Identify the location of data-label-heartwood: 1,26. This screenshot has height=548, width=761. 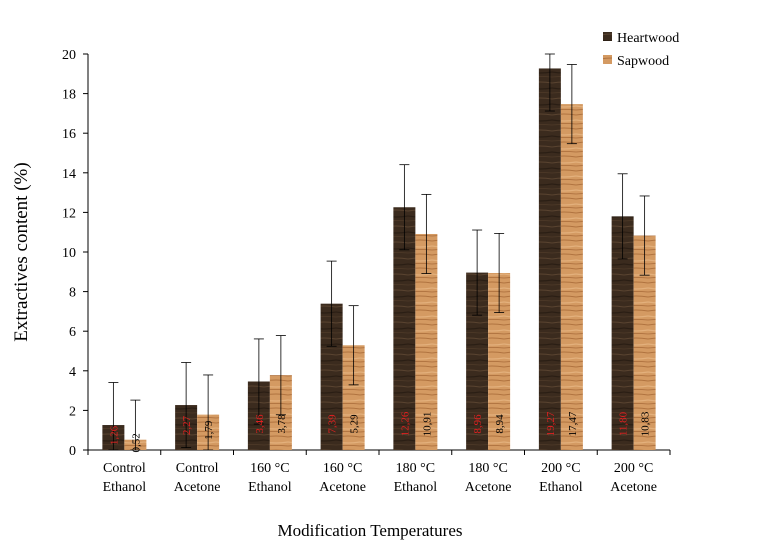
(114, 435).